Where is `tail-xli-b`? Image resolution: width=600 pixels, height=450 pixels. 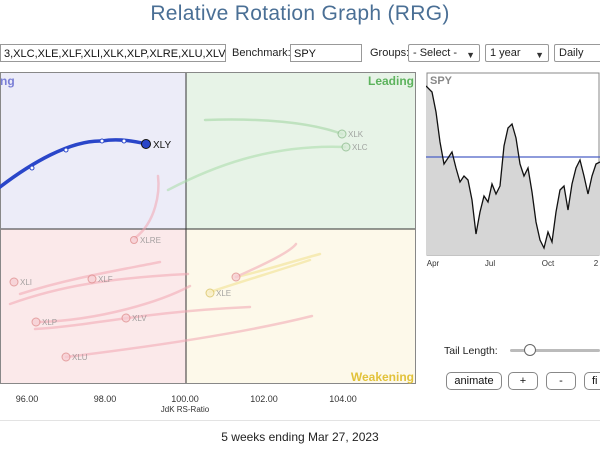
tail-xli-b is located at coordinates (266, 260).